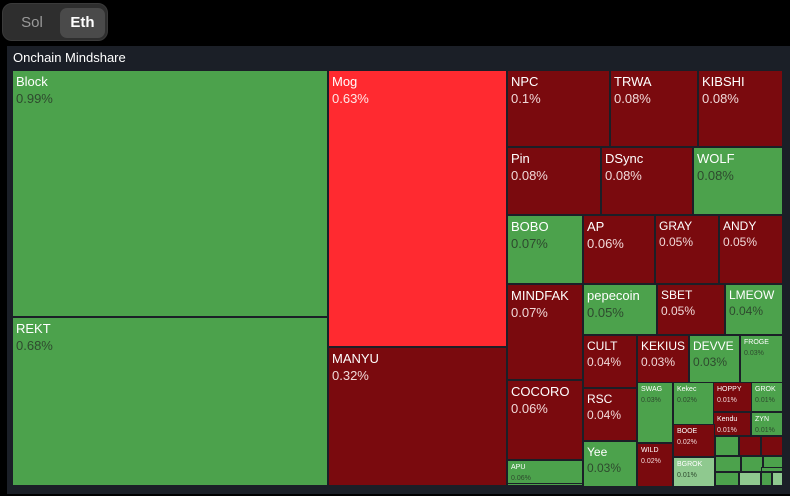 This screenshot has height=496, width=790. What do you see at coordinates (761, 361) in the screenshot?
I see `treemap-tile-froge: FROGE 0.03%` at bounding box center [761, 361].